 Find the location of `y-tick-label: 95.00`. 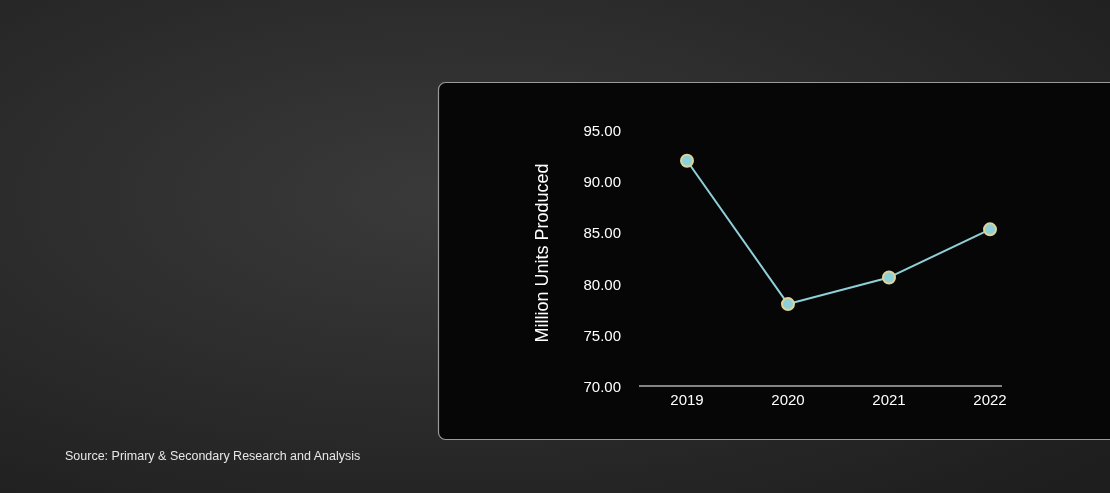

y-tick-label: 95.00 is located at coordinates (602, 130).